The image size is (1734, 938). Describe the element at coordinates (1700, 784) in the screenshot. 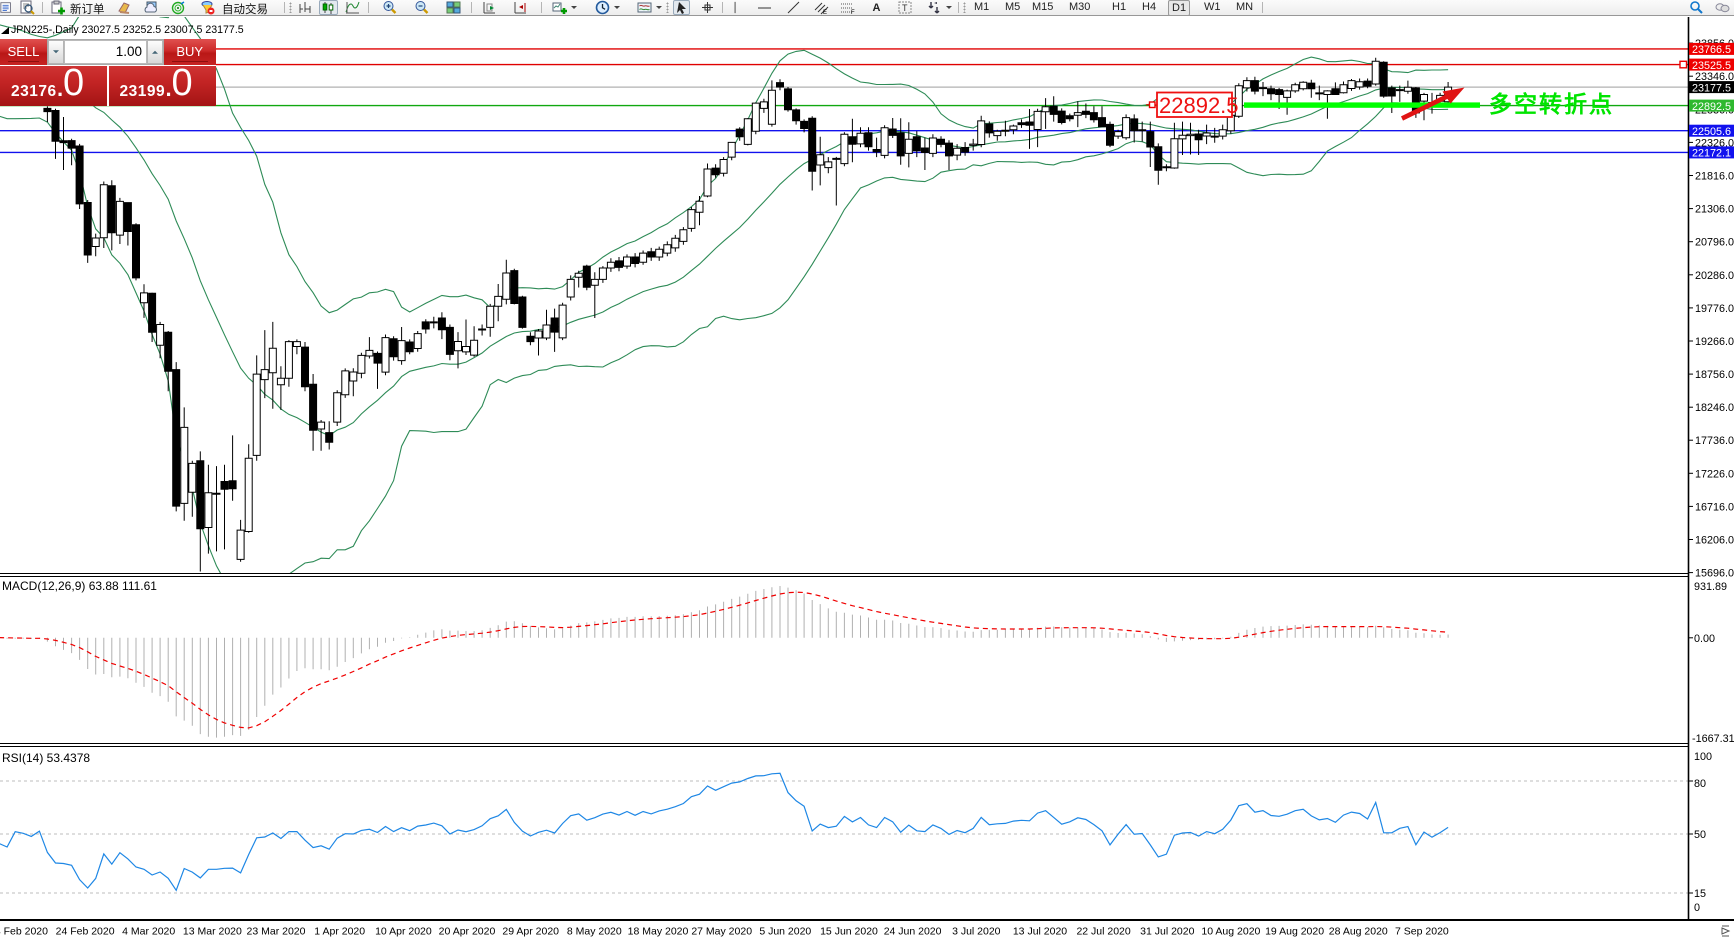

I see `svg-text: 80` at that location.